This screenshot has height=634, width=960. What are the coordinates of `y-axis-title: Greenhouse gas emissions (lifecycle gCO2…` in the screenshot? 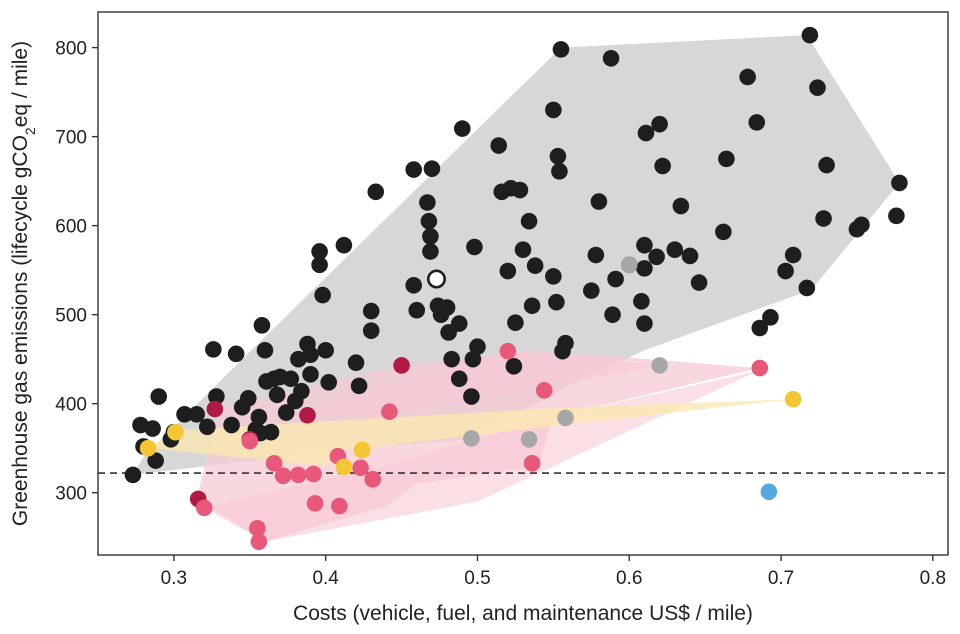 It's located at (23, 283).